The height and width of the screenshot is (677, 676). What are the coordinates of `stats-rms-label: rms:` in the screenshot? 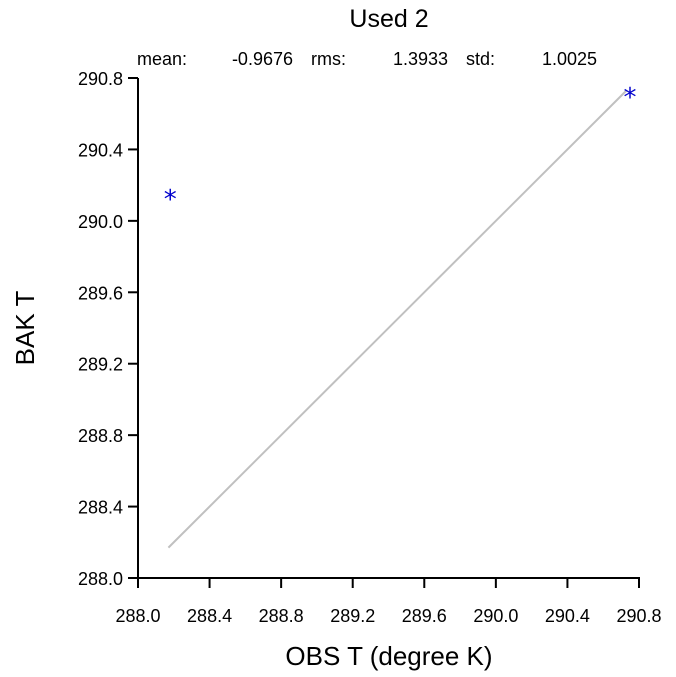 It's located at (328, 59).